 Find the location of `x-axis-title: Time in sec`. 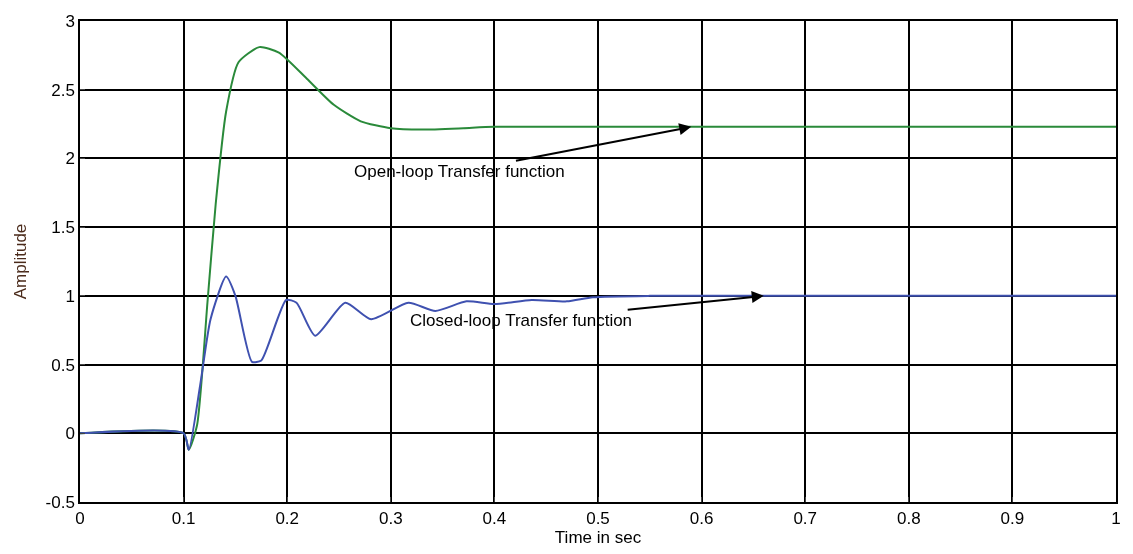

x-axis-title: Time in sec is located at coordinates (598, 538).